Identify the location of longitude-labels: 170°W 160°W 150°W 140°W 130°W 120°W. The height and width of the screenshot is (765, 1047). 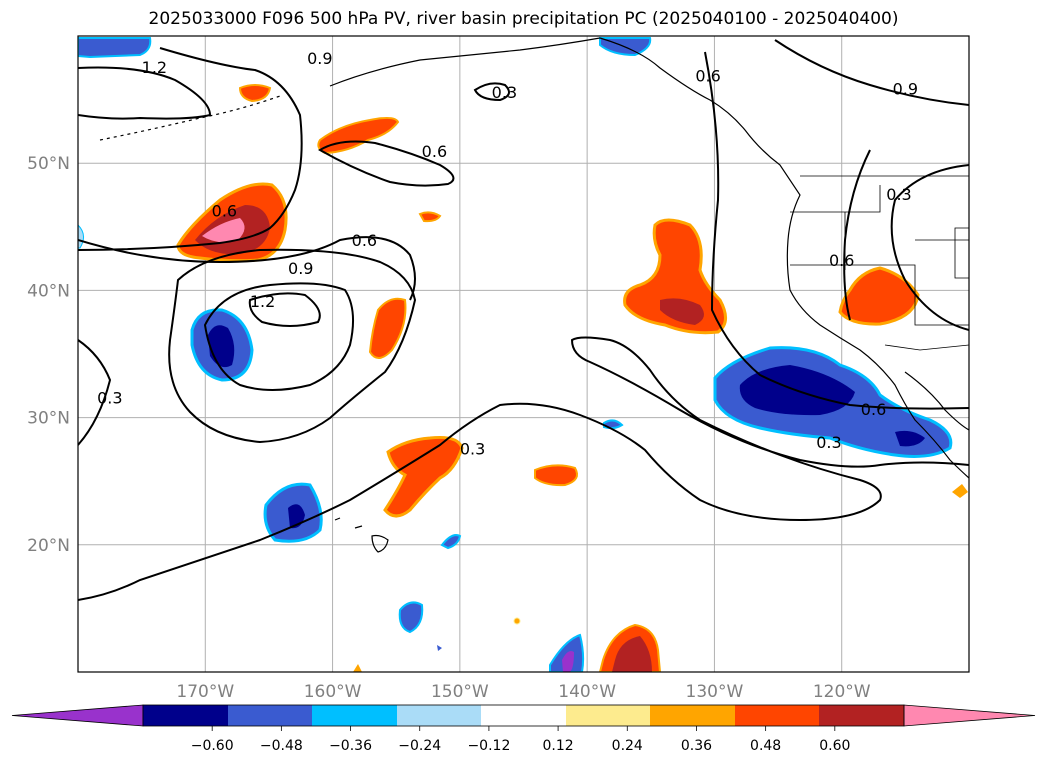
(523, 692).